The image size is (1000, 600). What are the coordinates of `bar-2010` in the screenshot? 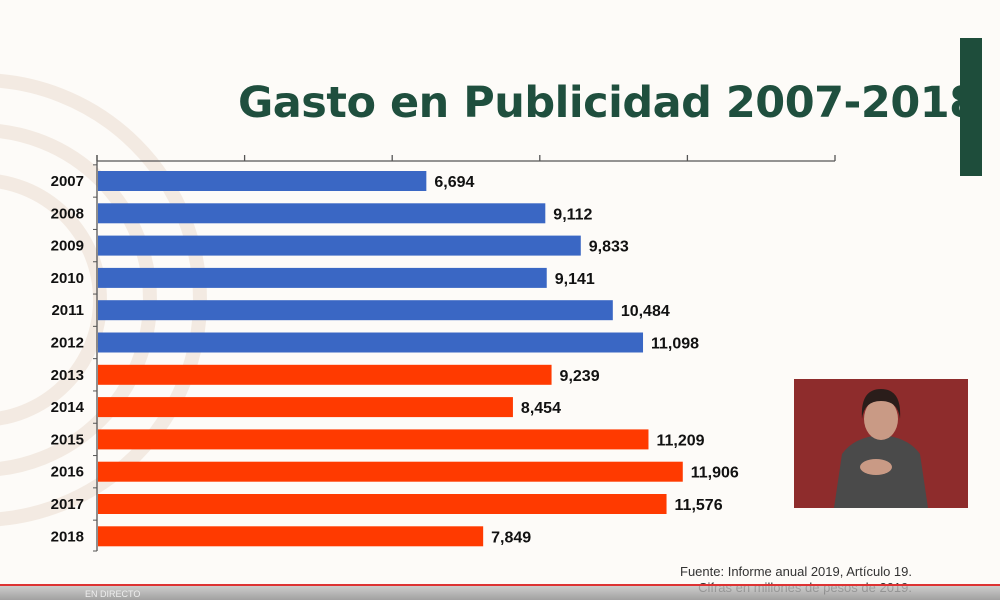 It's located at (322, 277).